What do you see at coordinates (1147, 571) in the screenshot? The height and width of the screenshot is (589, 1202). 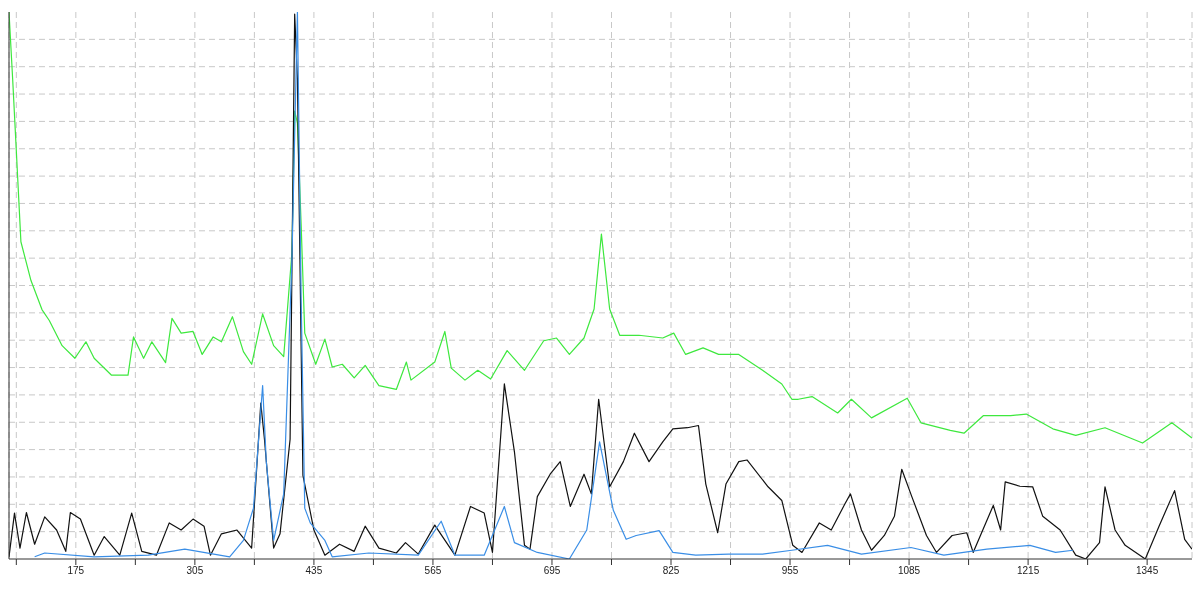 I see `x-tick-label: 1345` at bounding box center [1147, 571].